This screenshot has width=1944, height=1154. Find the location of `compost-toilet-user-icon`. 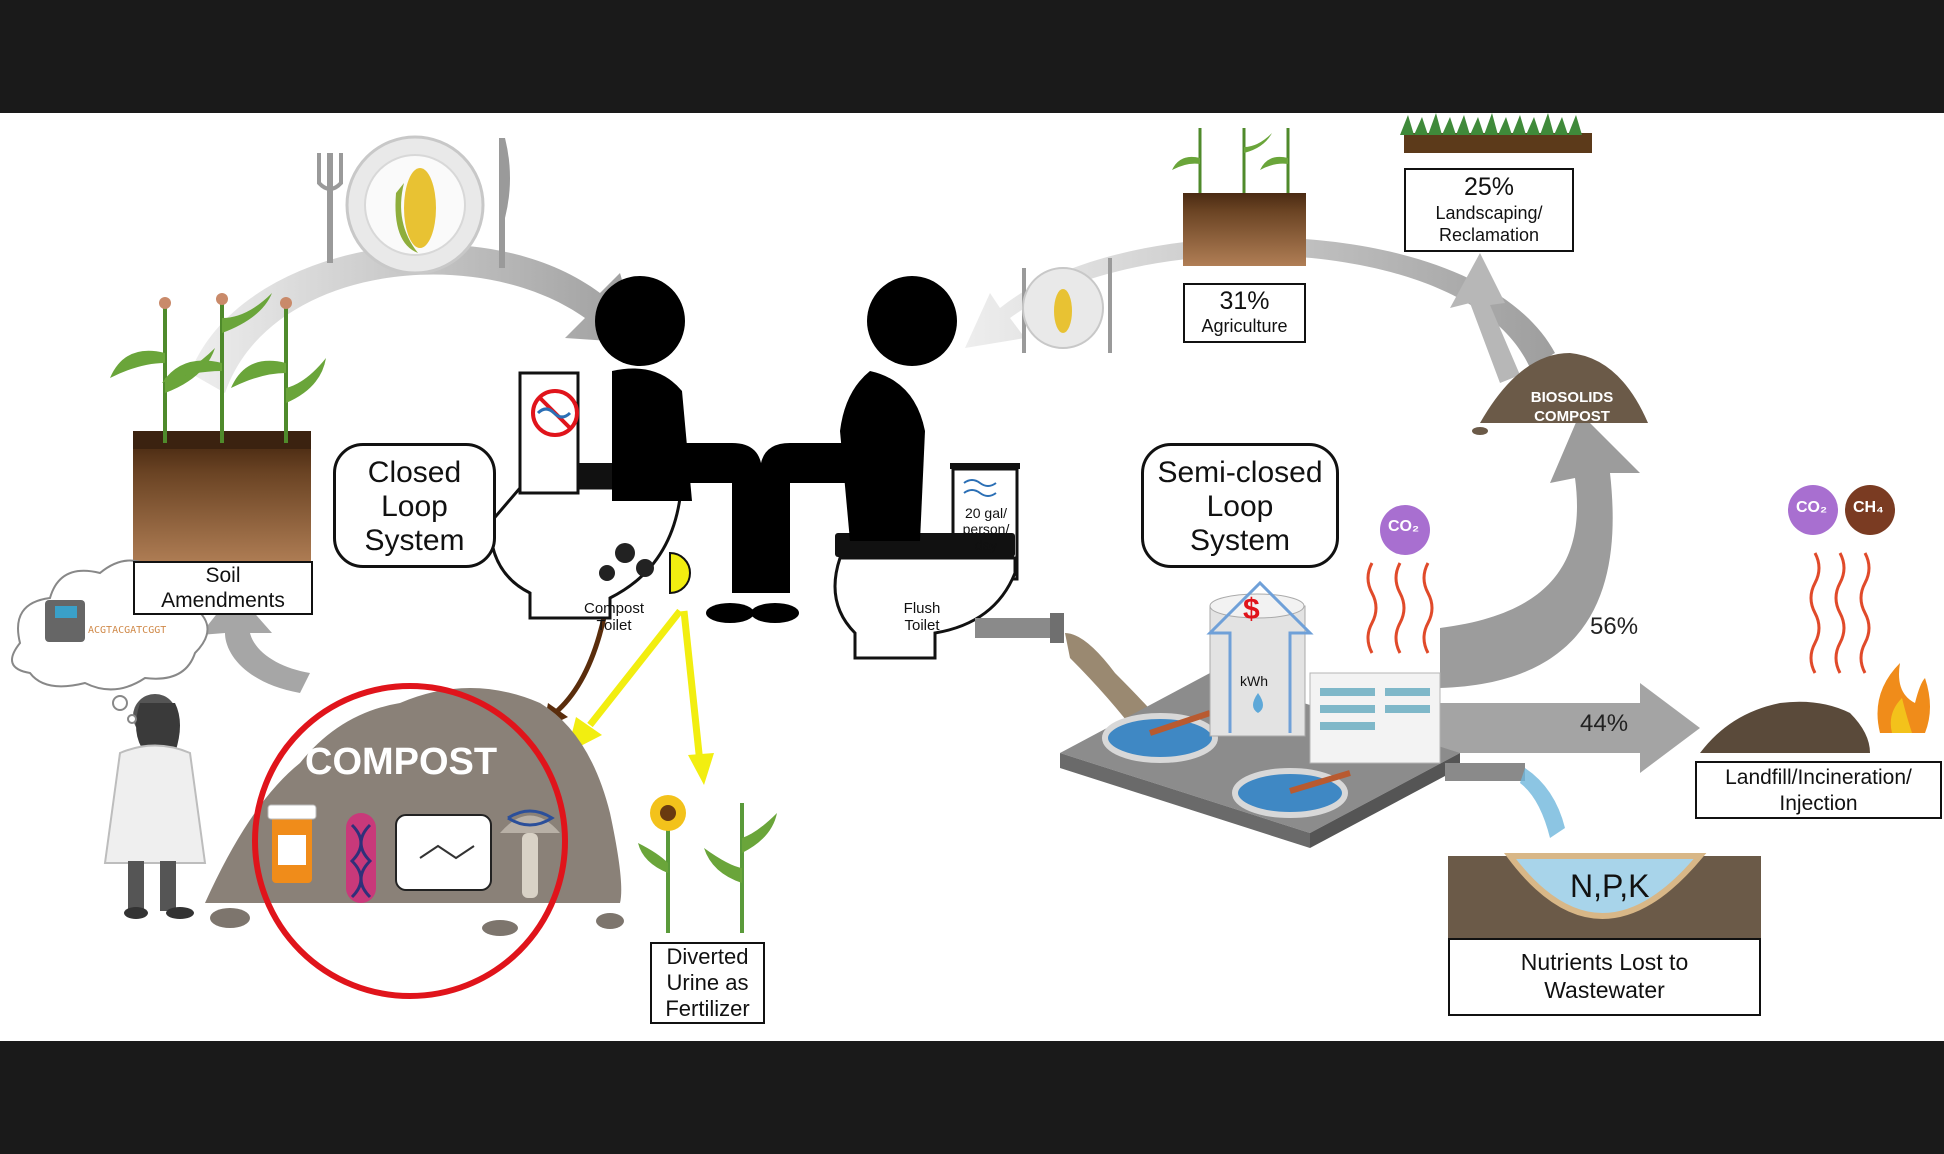

compost-toilet-user-icon is located at coordinates (625, 449).